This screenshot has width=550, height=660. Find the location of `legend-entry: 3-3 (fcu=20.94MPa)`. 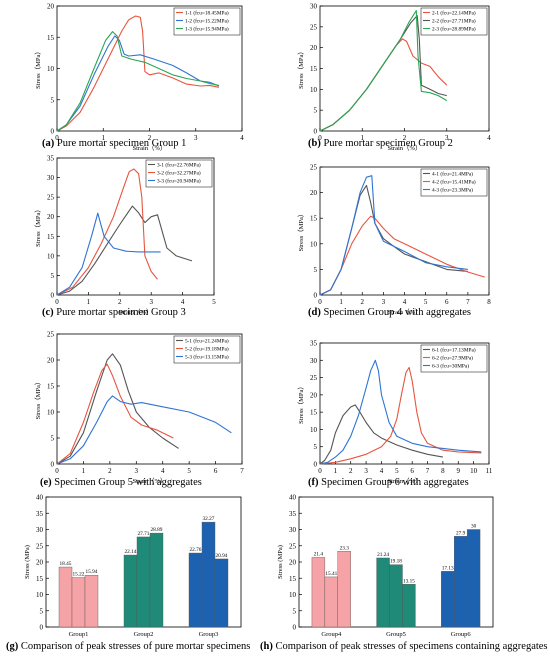

legend-entry: 3-3 (fcu=20.94MPa) is located at coordinates (179, 181).